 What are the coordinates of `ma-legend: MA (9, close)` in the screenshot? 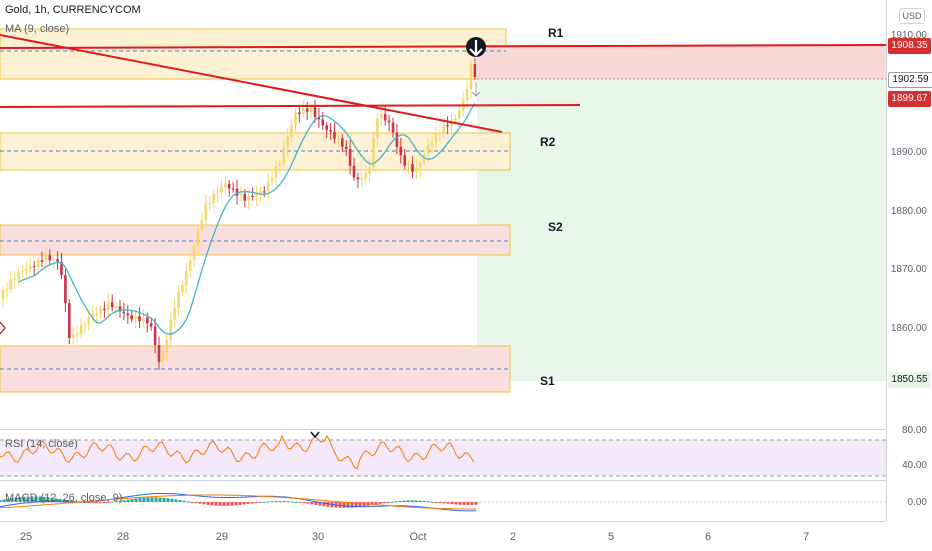 It's located at (37, 29).